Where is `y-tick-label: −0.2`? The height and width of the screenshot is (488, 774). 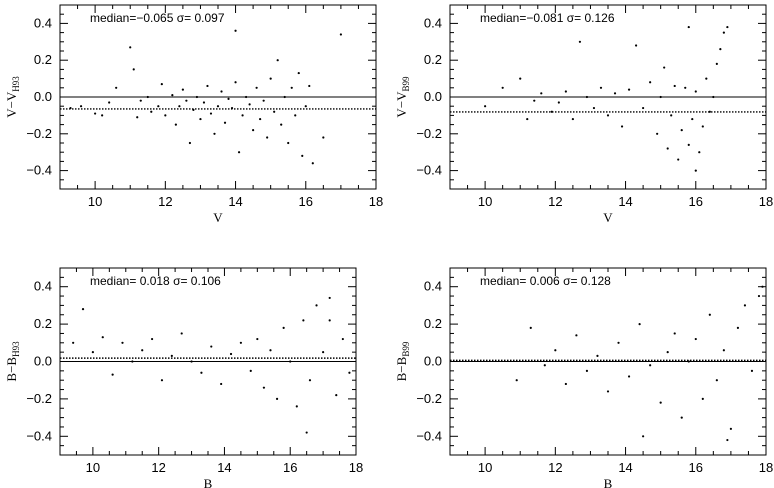
y-tick-label: −0.2 is located at coordinates (39, 133).